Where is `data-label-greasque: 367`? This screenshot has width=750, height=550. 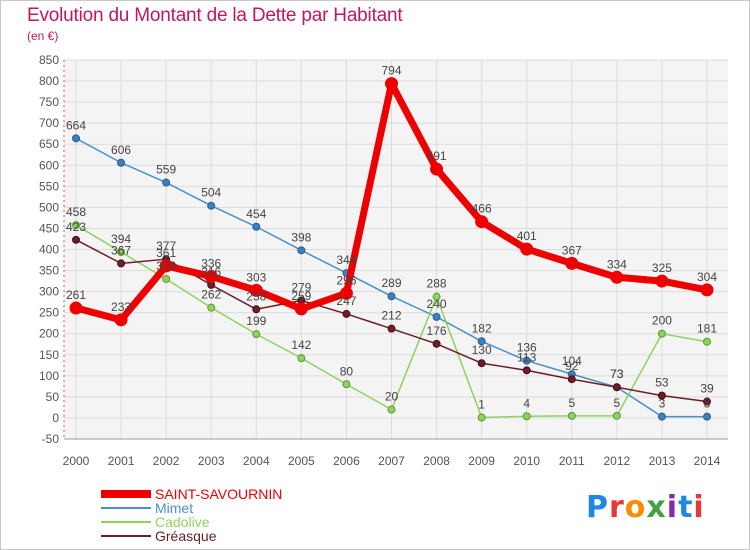 data-label-greasque: 367 is located at coordinates (121, 250).